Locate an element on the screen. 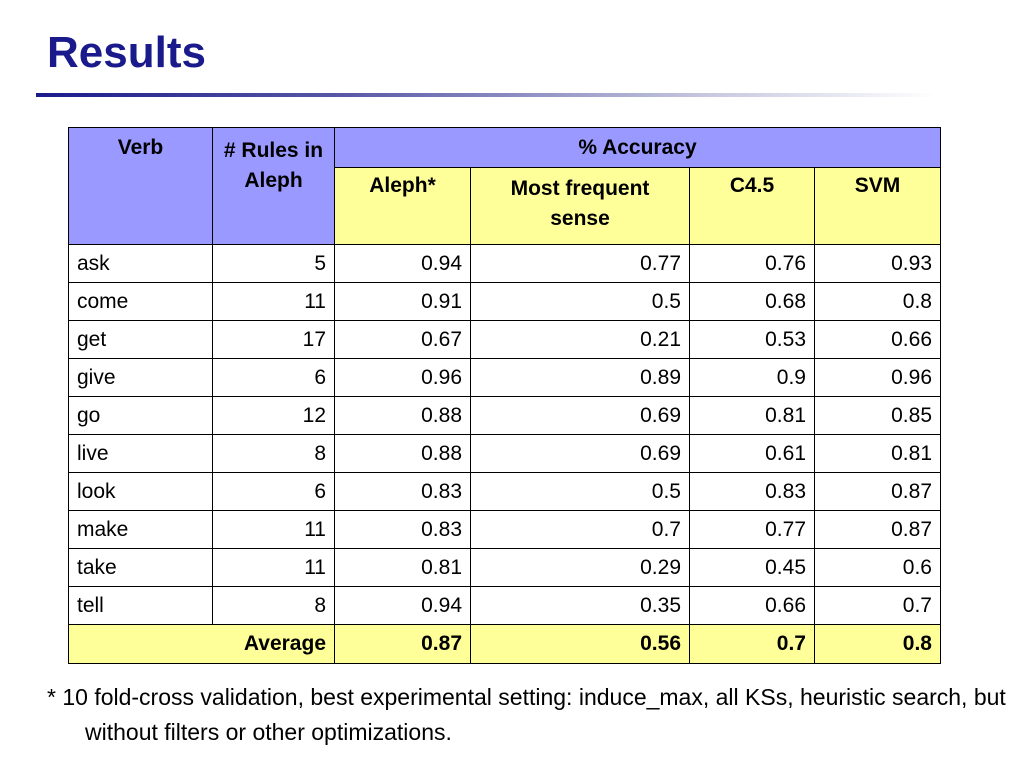 The image size is (1024, 768). cell-rules: 5 is located at coordinates (273, 263).